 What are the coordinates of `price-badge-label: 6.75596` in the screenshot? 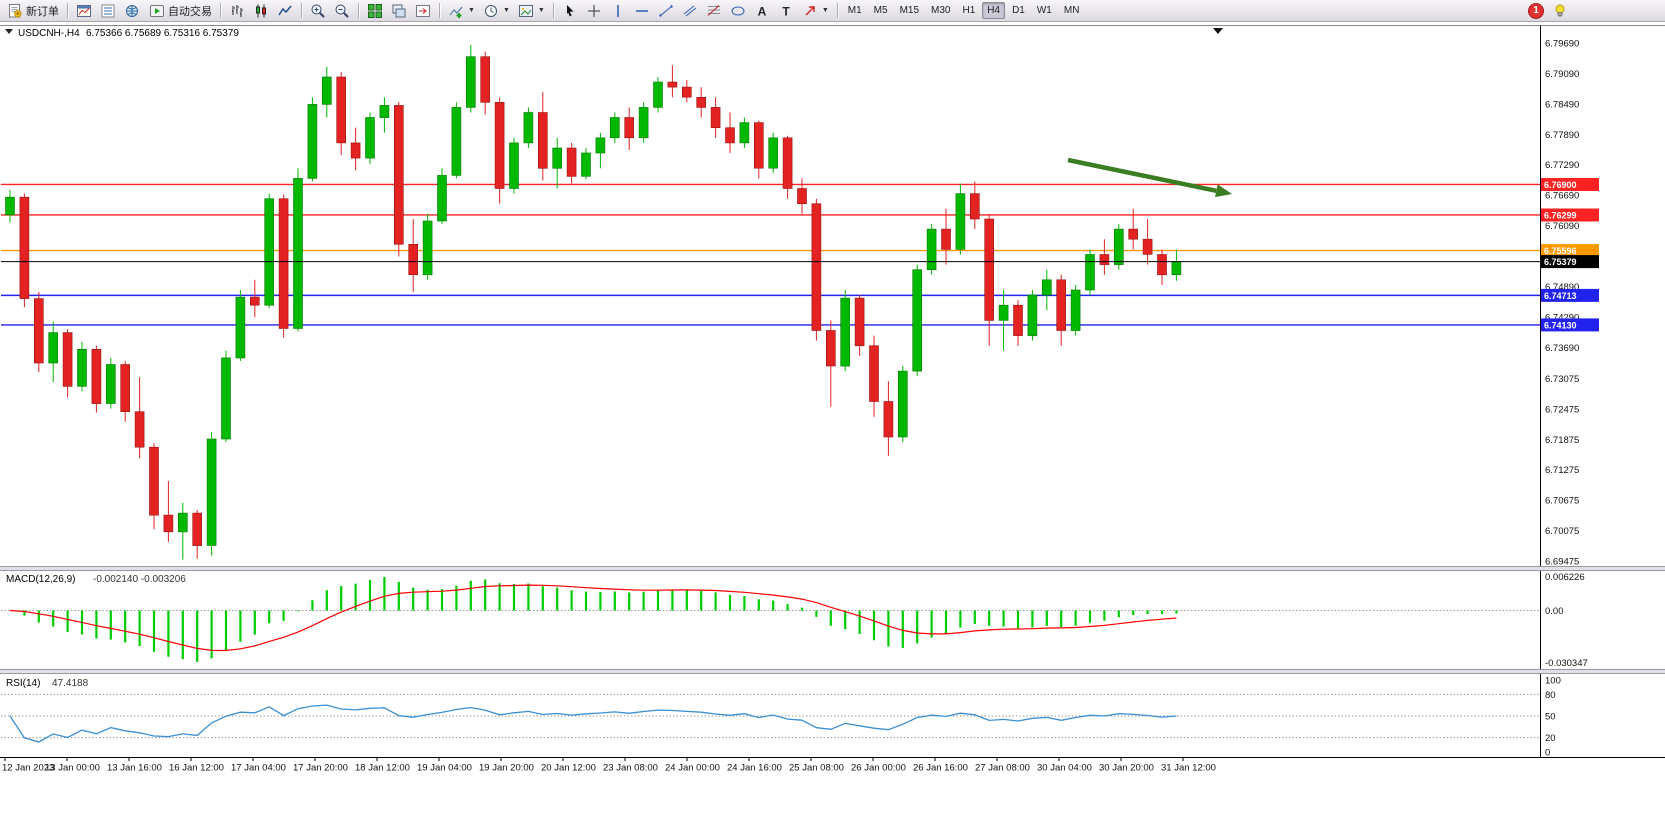 It's located at (1560, 251).